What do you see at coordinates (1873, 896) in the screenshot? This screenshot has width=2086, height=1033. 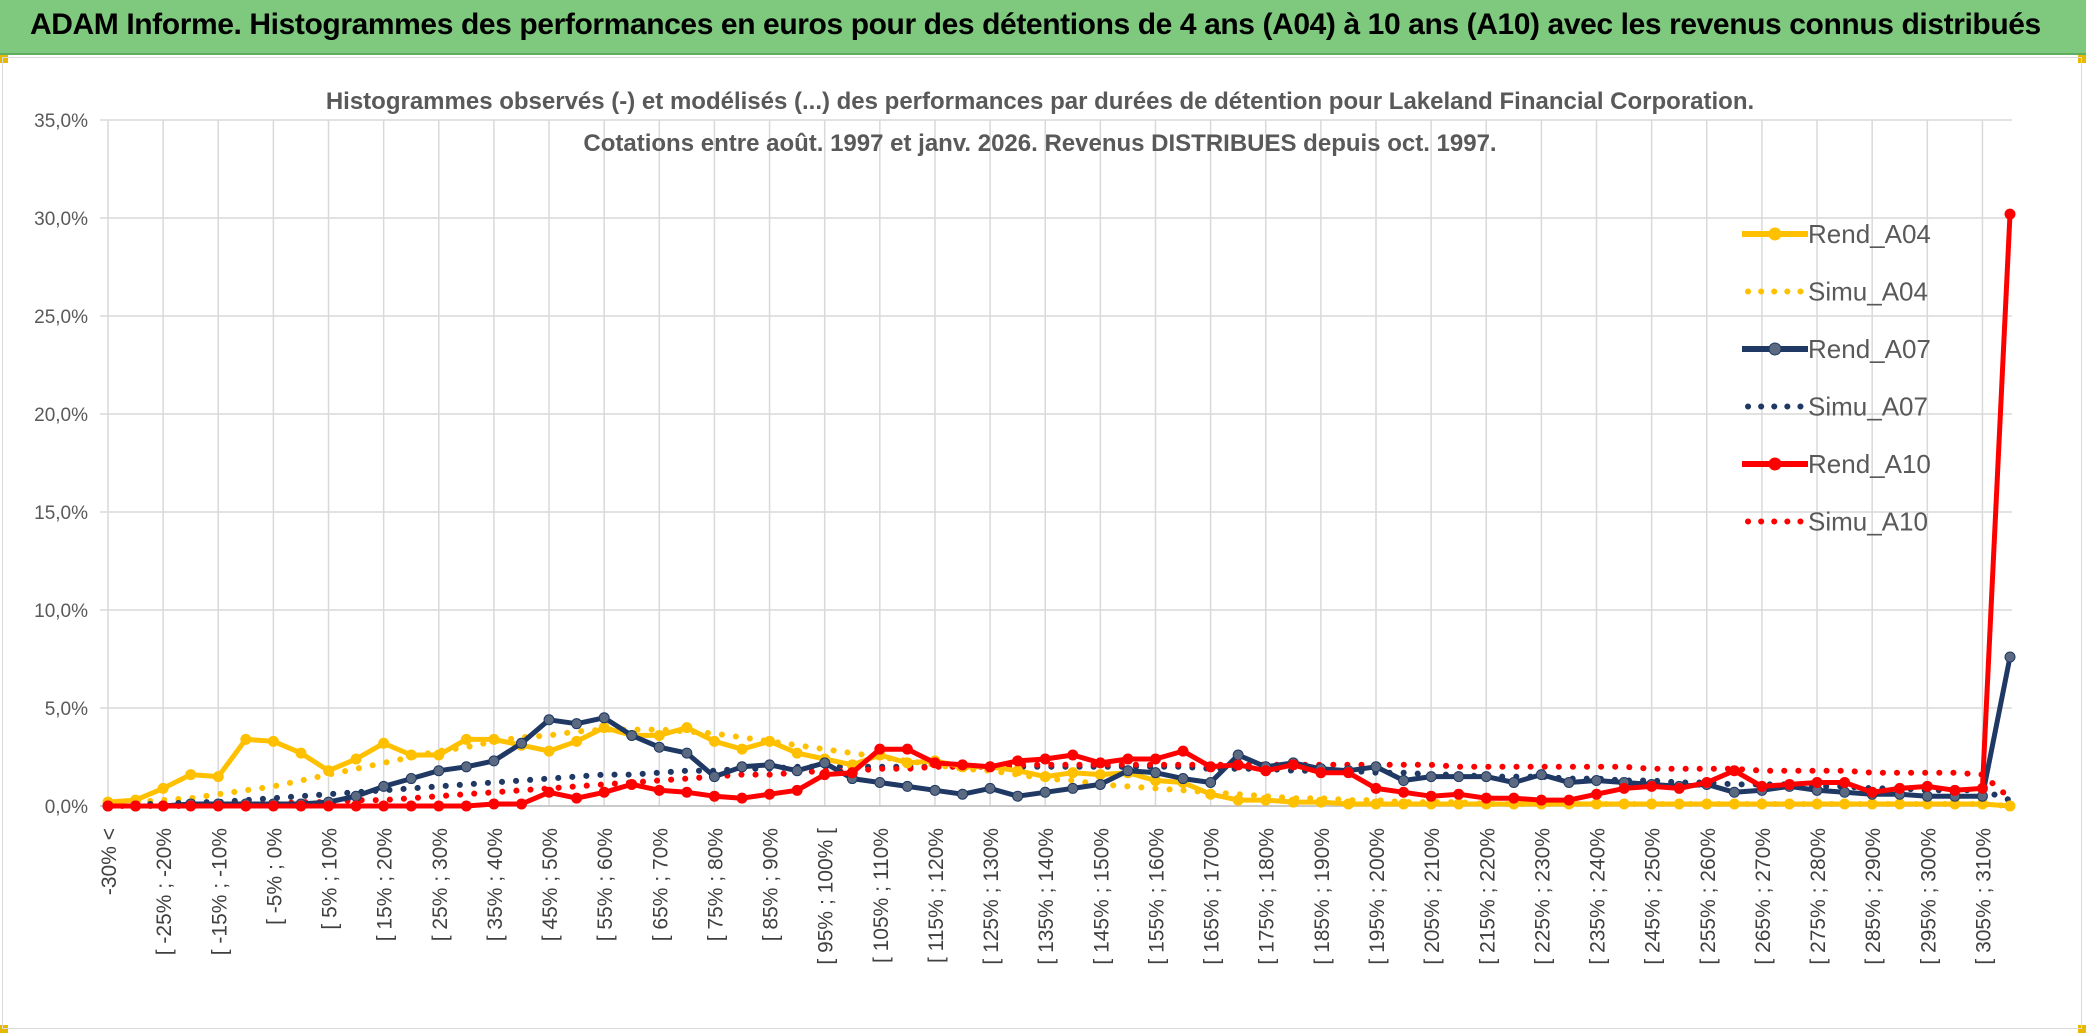 I see `x-tick-label: [ 285% ; 290%` at bounding box center [1873, 896].